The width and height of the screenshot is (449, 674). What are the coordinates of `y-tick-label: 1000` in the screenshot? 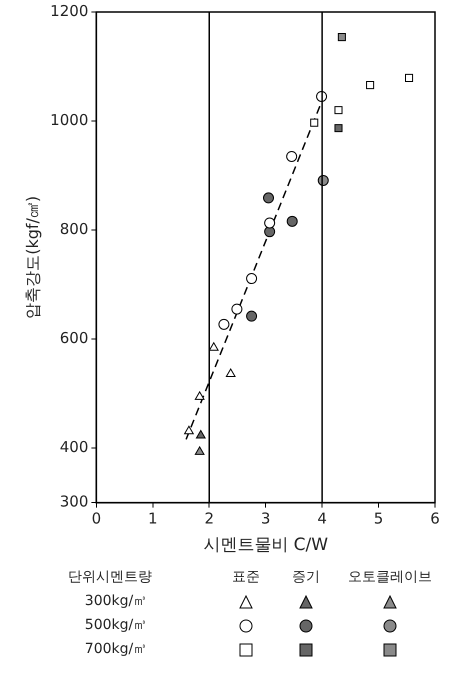 It's located at (69, 119).